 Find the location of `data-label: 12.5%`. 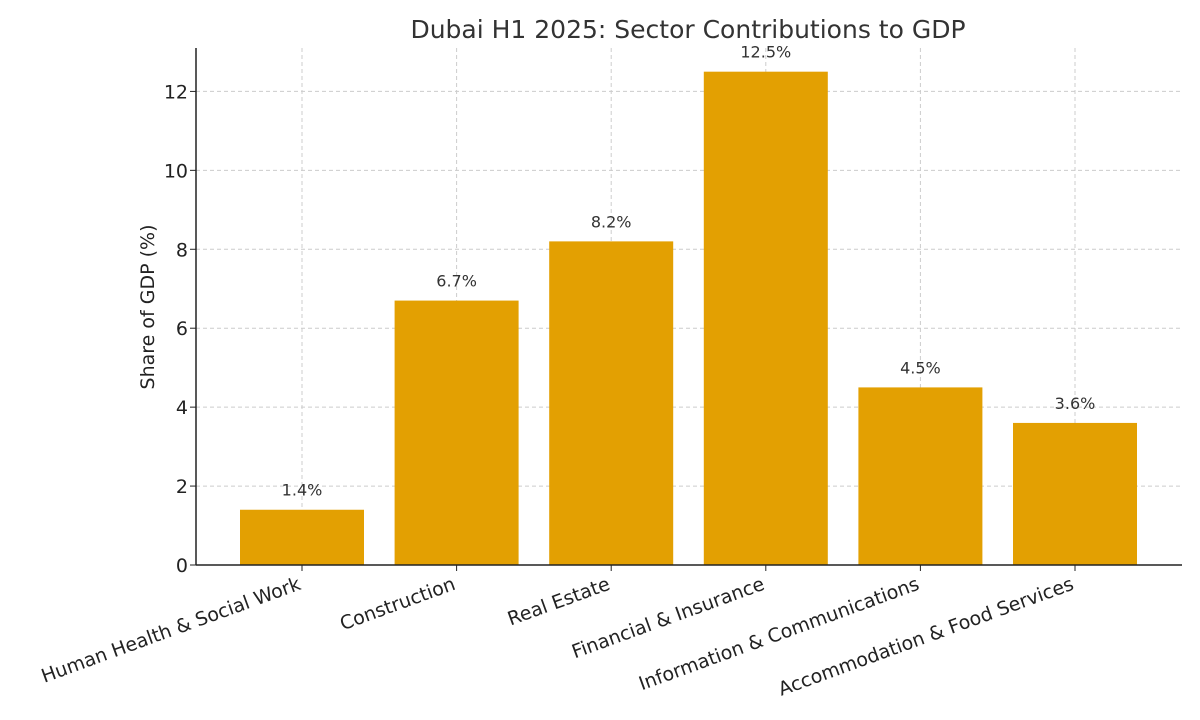

data-label: 12.5% is located at coordinates (765, 52).